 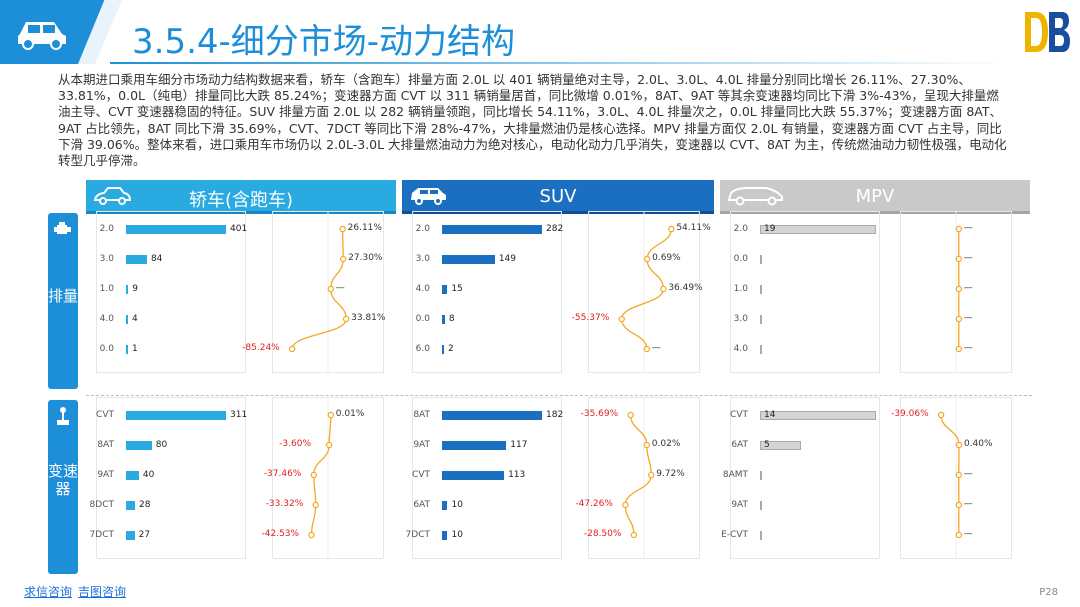 I want to click on bar-4.0, so click(x=445, y=289).